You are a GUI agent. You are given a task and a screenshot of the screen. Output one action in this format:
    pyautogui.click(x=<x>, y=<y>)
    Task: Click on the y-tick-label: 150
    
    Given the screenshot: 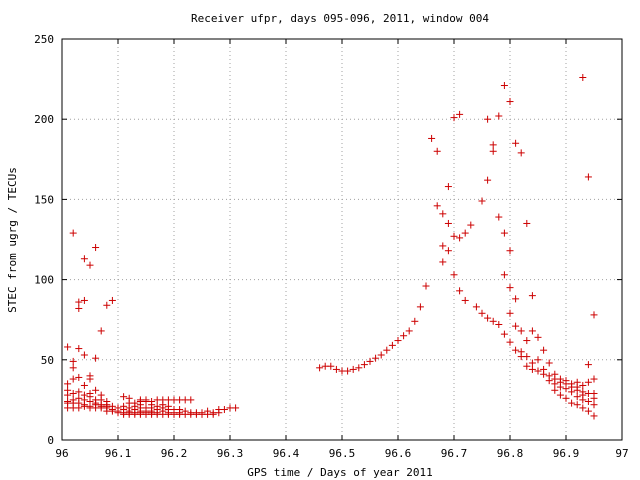 What is the action you would take?
    pyautogui.click(x=44, y=199)
    